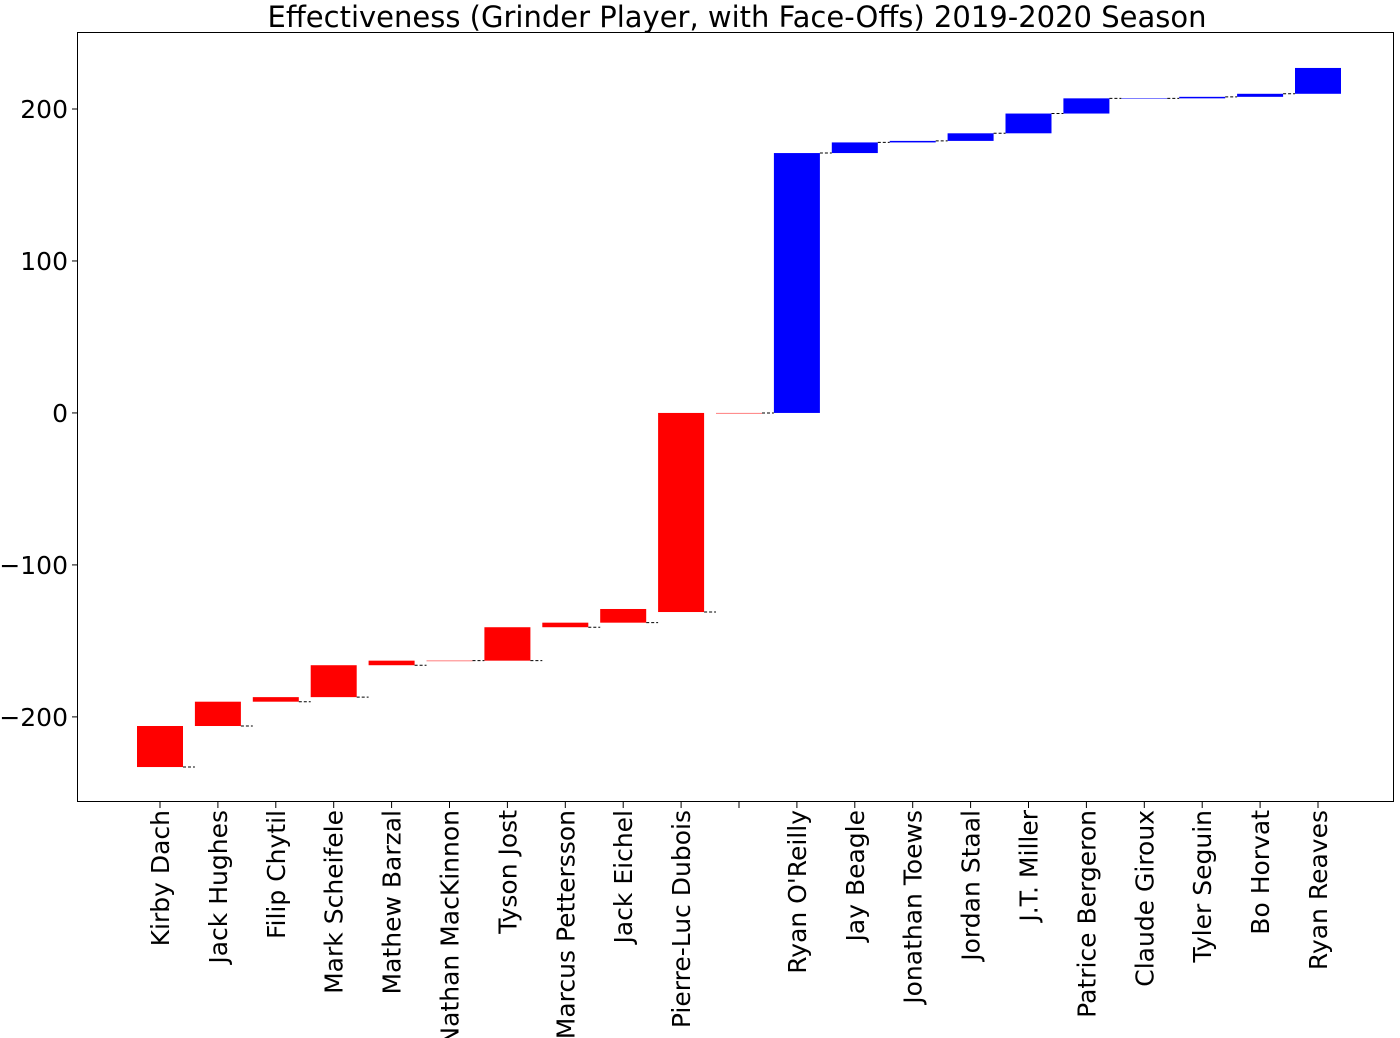 This screenshot has width=1400, height=1038. I want to click on y-tick-label: 100, so click(44, 261).